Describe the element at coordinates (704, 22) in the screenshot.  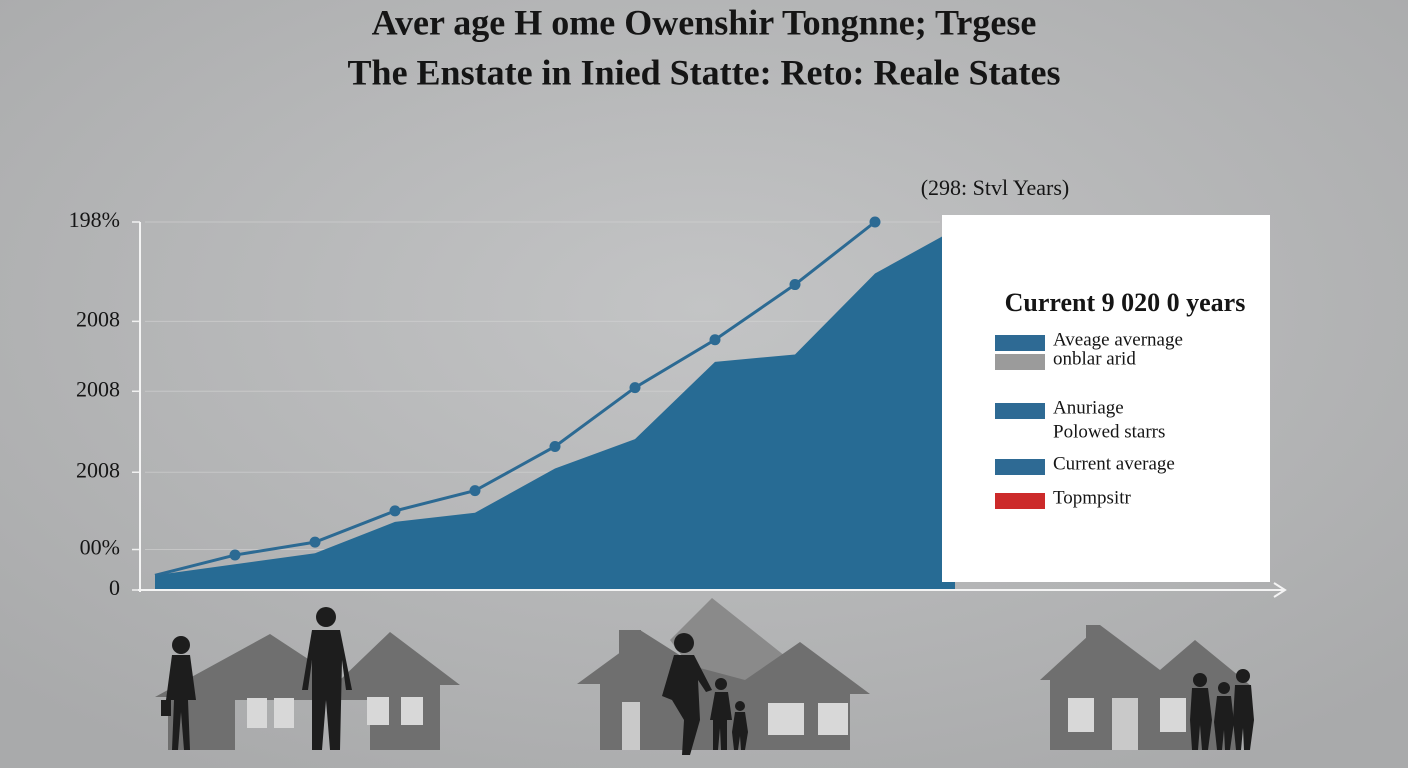
I see `chart-title: Aver age H ome Owenshir Tongnne; Trgese` at that location.